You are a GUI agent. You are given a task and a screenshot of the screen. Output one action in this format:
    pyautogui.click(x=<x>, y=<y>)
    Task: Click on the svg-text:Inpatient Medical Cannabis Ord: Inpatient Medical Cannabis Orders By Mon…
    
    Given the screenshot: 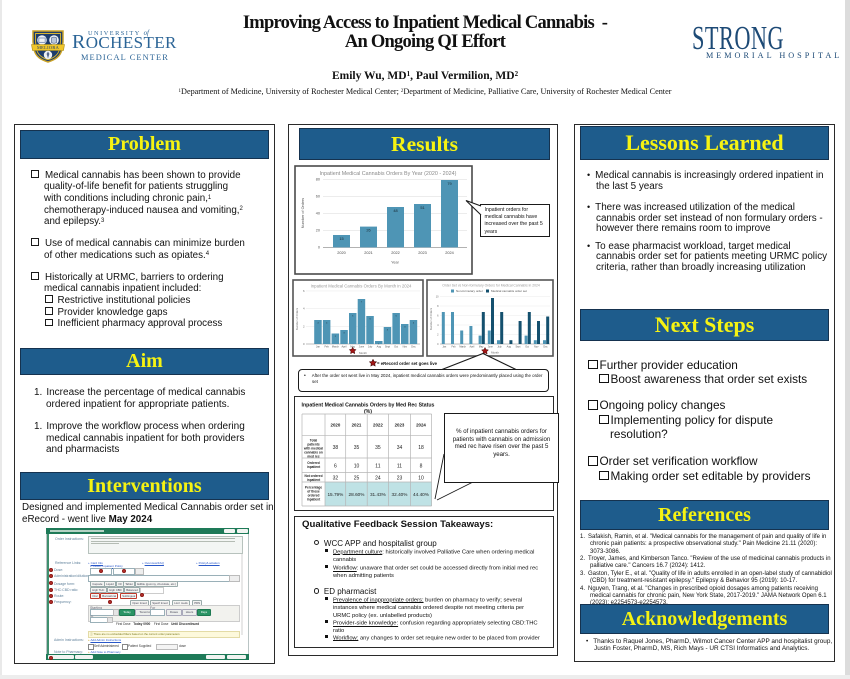 What is the action you would take?
    pyautogui.click(x=361, y=286)
    